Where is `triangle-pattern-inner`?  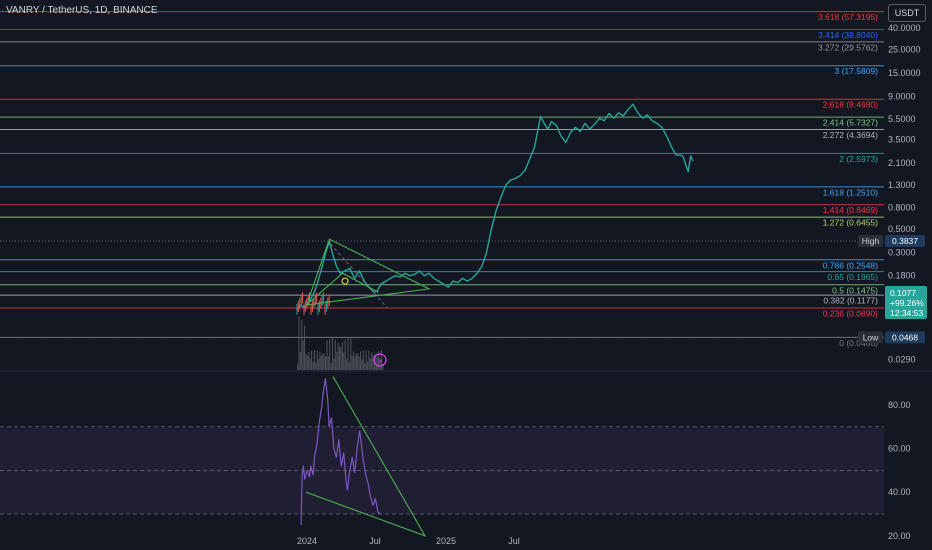
triangle-pattern-inner is located at coordinates (343, 288).